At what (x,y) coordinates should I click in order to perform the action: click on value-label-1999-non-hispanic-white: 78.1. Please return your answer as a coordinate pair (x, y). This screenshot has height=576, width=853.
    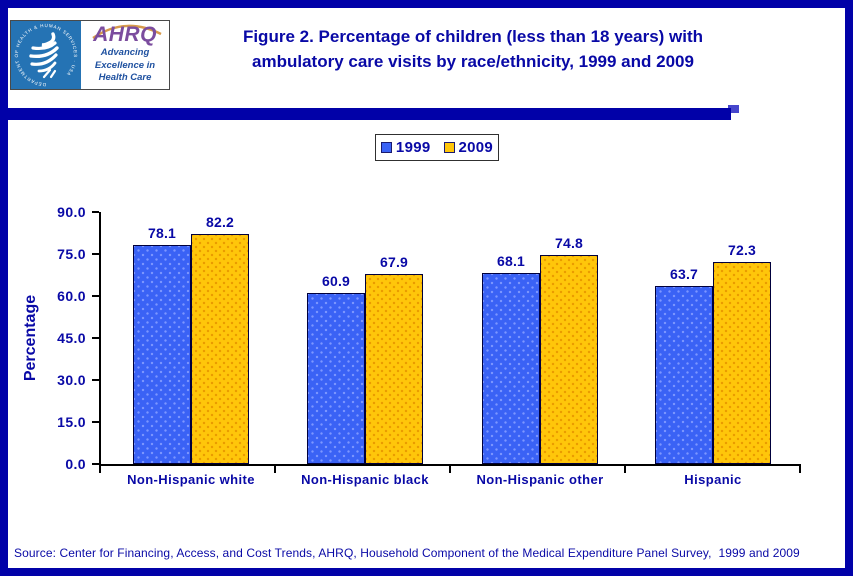
    Looking at the image, I should click on (162, 233).